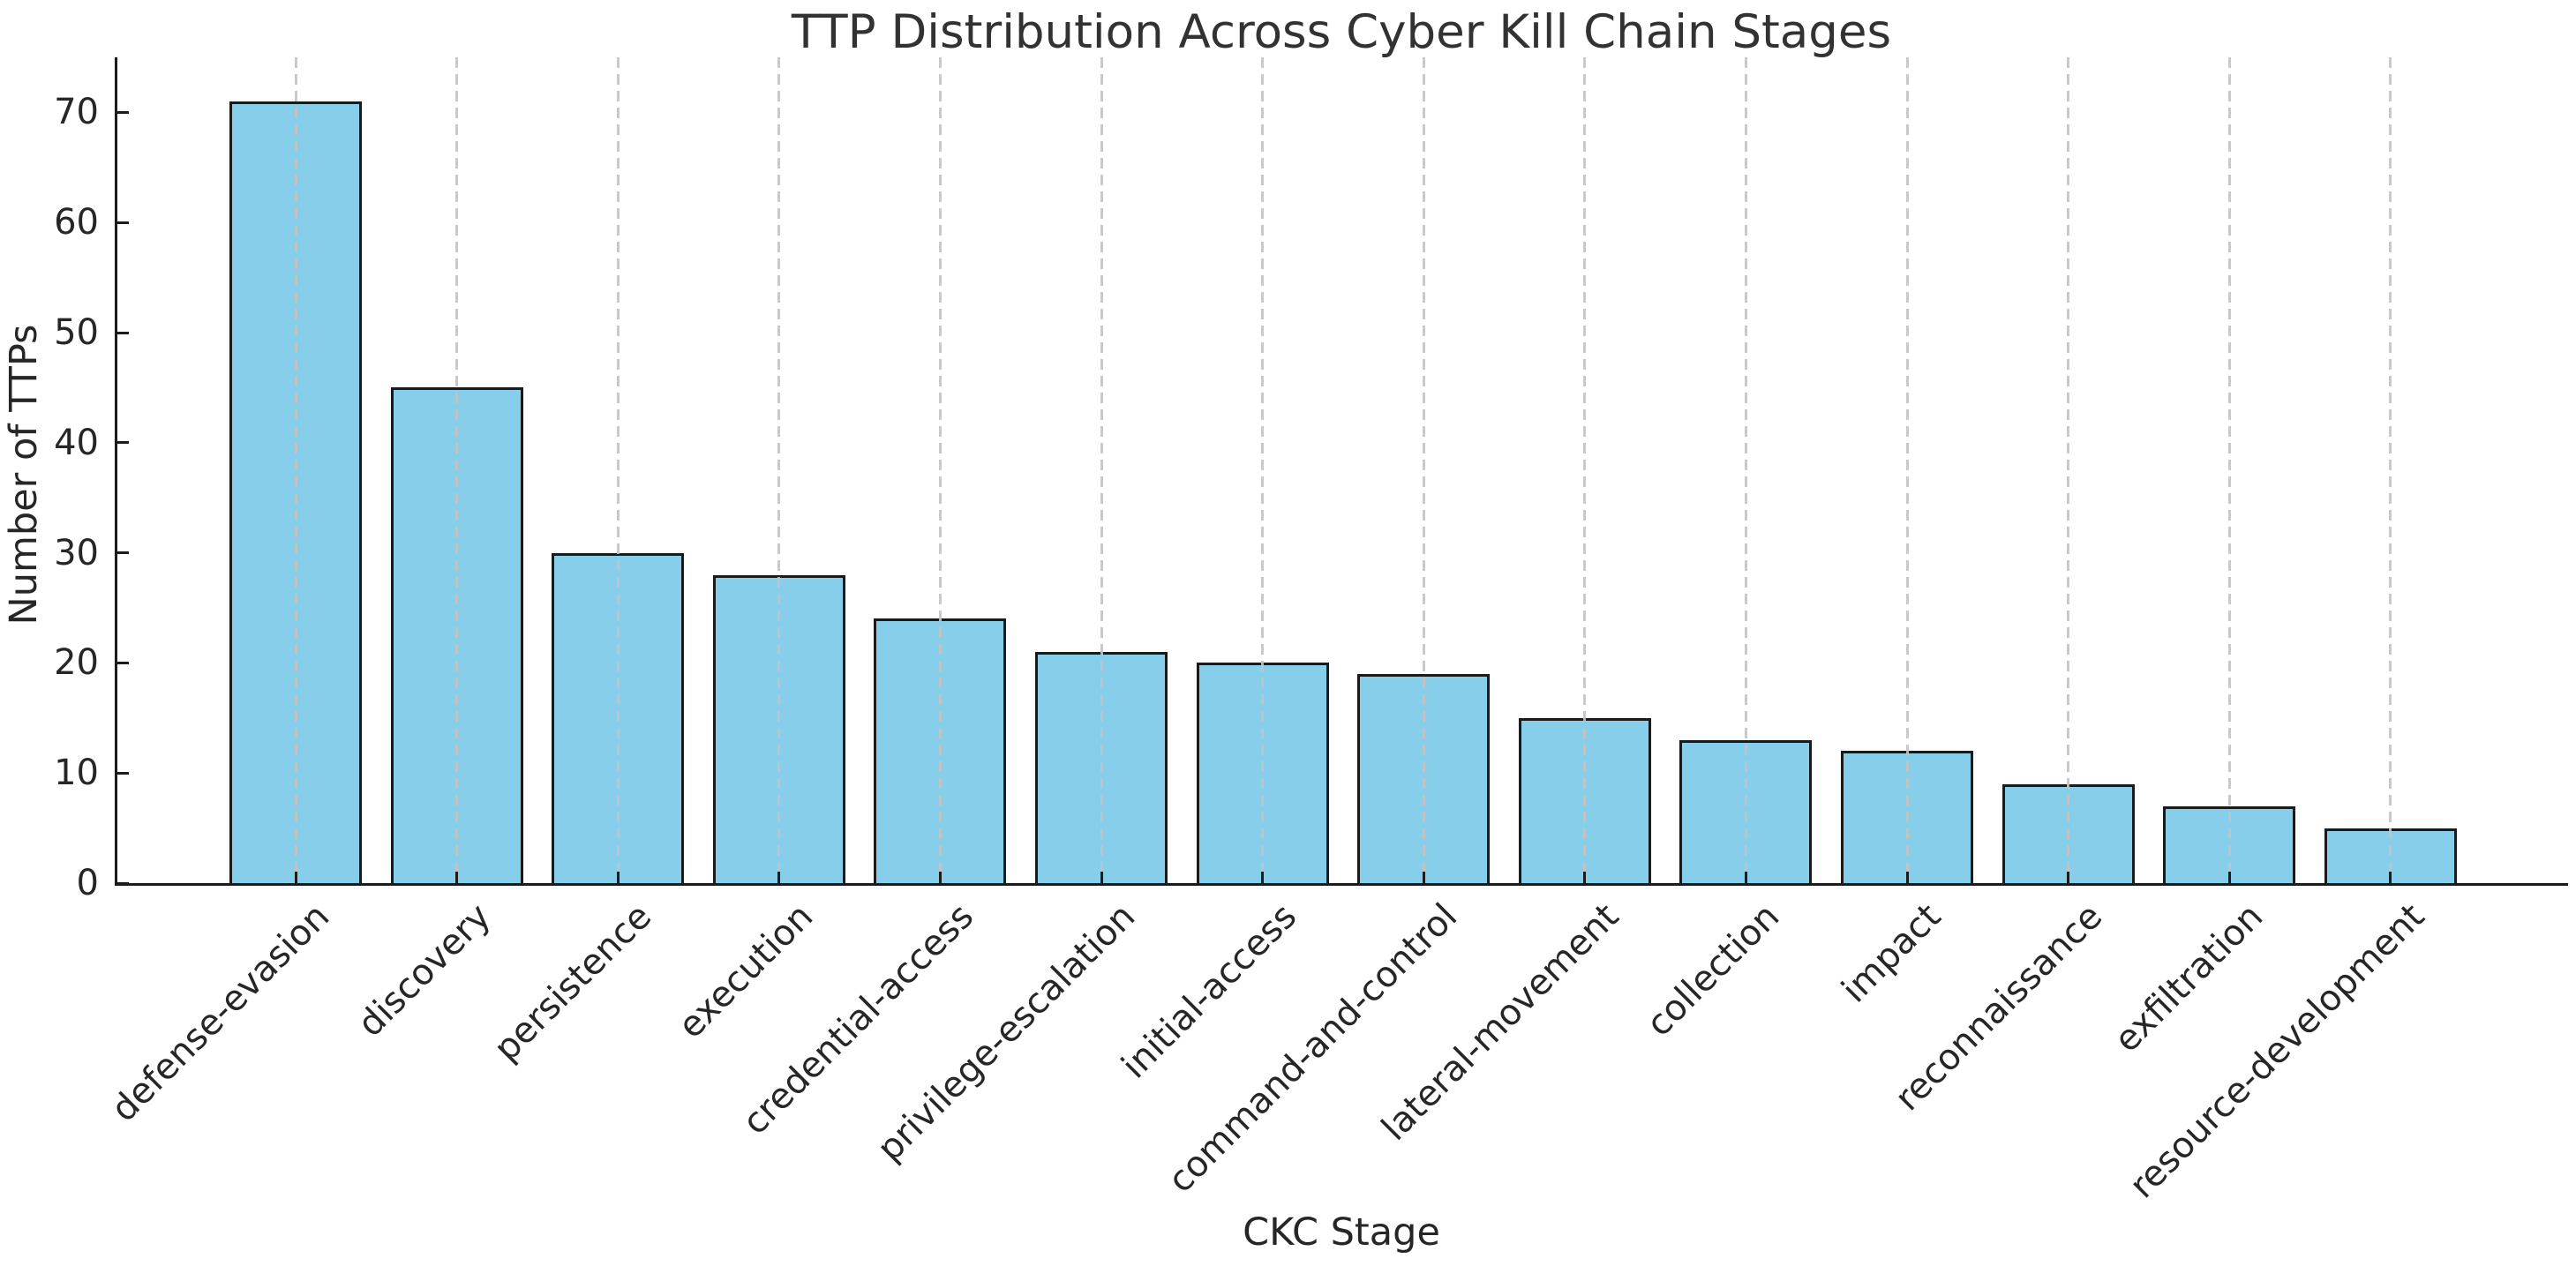  I want to click on y-tick-label: 60, so click(76, 223).